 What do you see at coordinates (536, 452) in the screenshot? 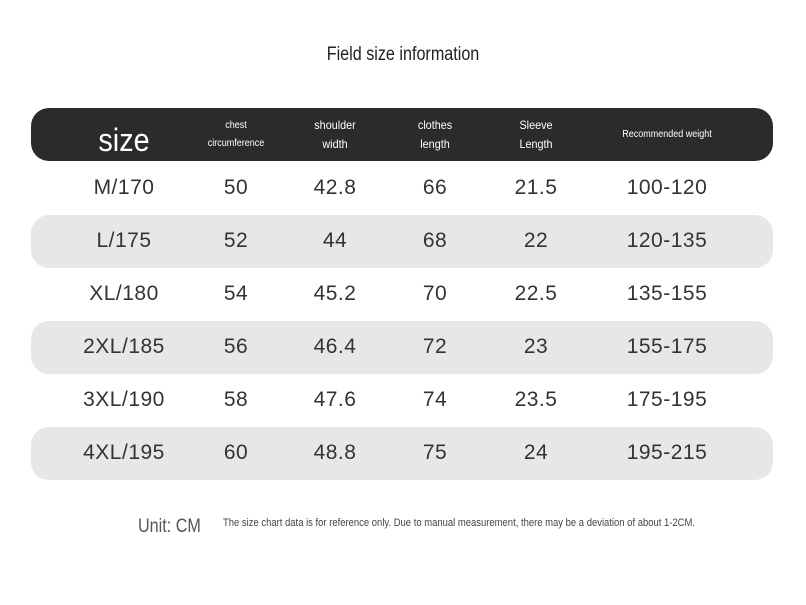
I see `table-cell: 24` at bounding box center [536, 452].